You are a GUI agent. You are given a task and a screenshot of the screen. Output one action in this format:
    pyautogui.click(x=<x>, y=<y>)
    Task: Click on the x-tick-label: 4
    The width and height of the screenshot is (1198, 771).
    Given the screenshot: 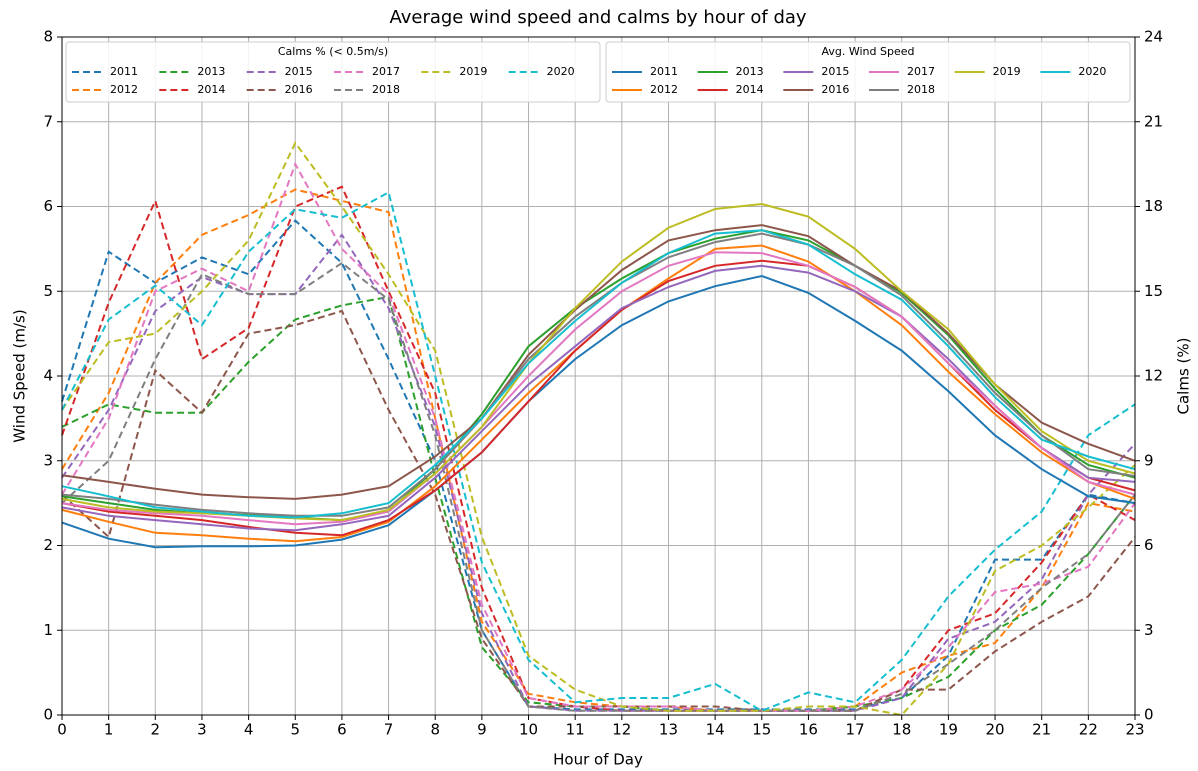 What is the action you would take?
    pyautogui.click(x=249, y=730)
    